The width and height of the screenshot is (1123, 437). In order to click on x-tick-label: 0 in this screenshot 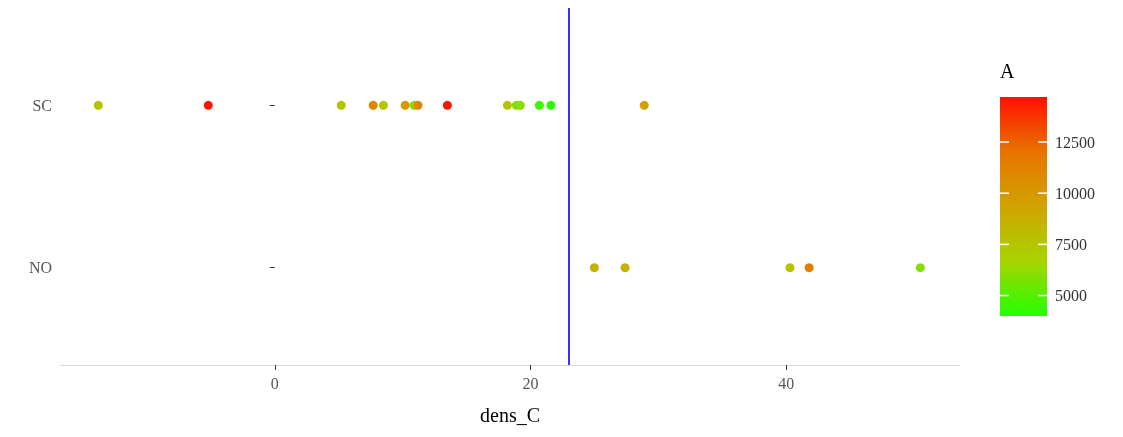, I will do `click(274, 383)`.